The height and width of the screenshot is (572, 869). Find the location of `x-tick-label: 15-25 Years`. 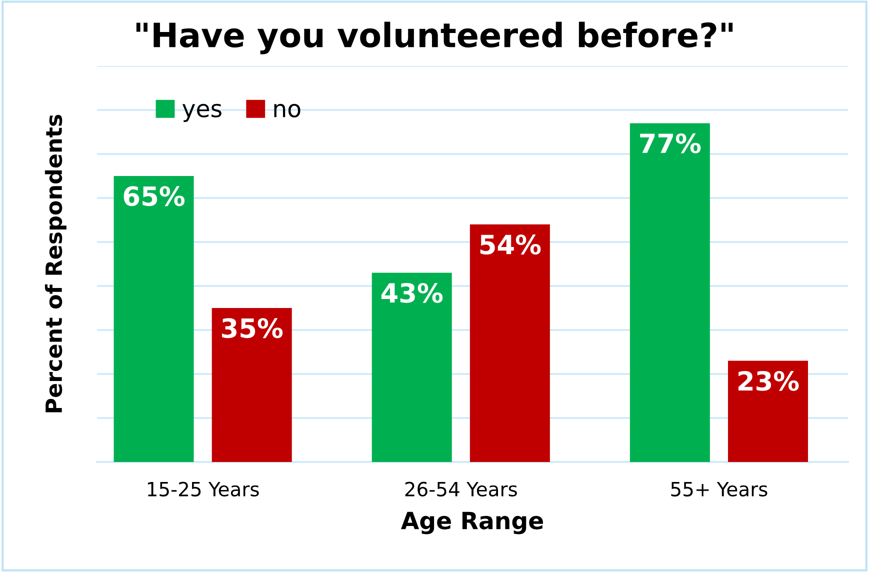

x-tick-label: 15-25 Years is located at coordinates (203, 489).